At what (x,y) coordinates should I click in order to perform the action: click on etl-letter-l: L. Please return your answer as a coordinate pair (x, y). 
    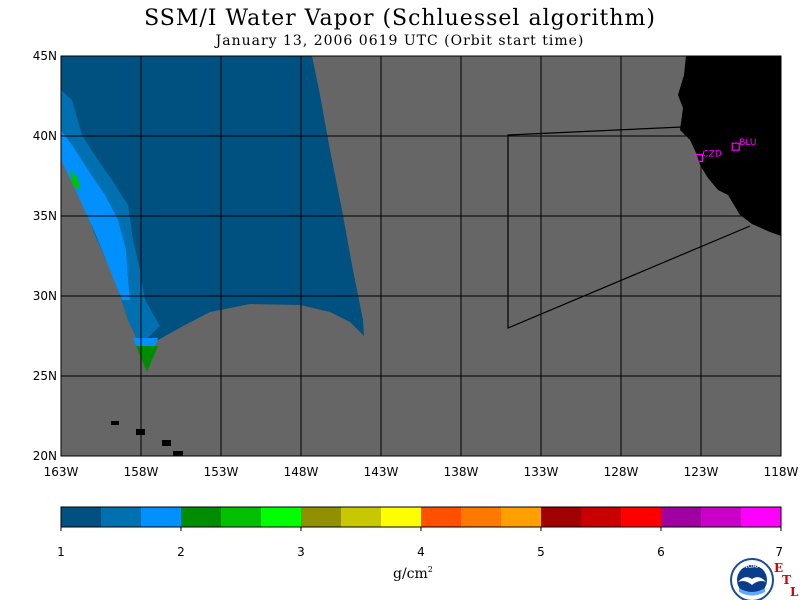
    Looking at the image, I should click on (794, 592).